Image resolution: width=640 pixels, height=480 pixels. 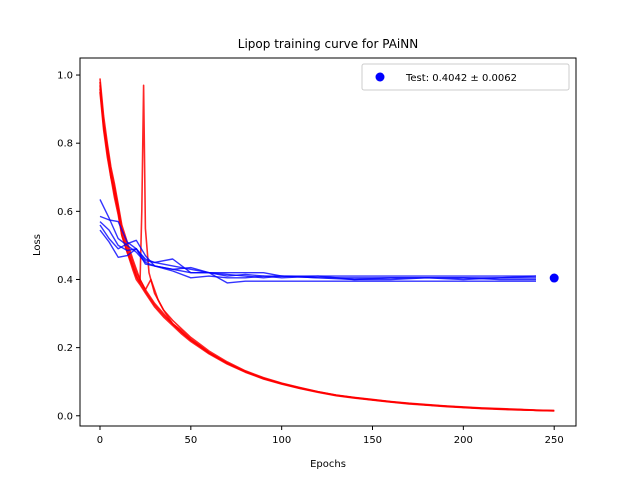 I want to click on y-tick-label-0.8: 0.8, so click(x=65, y=144).